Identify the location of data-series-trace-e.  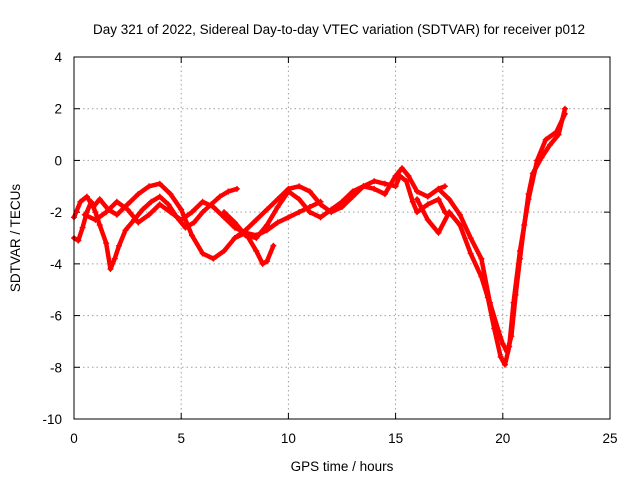
(339, 206).